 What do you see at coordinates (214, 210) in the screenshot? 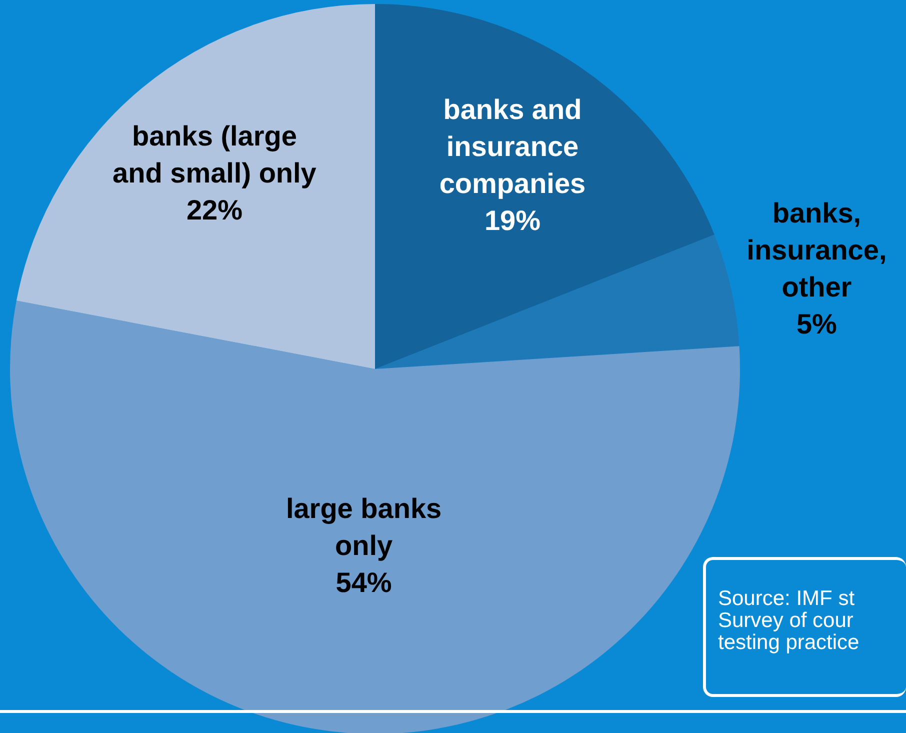
I see `data-label: 22%` at bounding box center [214, 210].